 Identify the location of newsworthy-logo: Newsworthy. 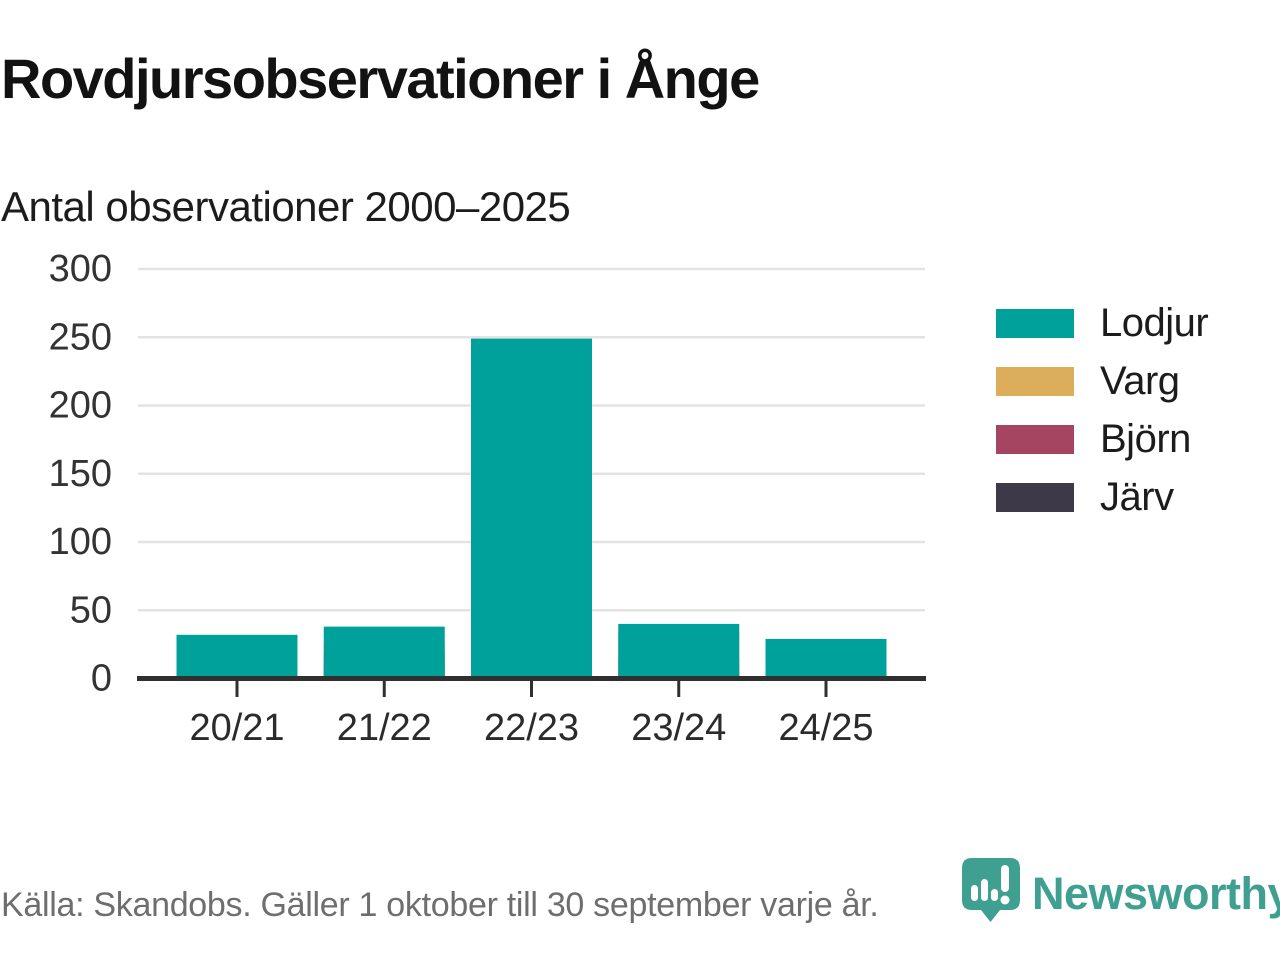
(1121, 891).